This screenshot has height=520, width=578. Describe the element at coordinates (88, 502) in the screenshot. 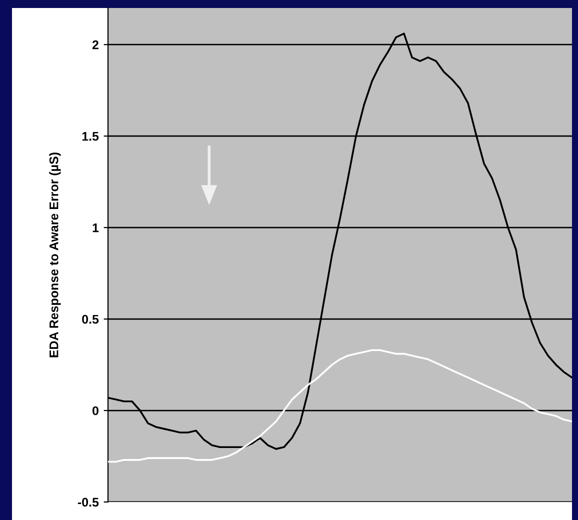

I see `y-tick-label: -0.5` at that location.